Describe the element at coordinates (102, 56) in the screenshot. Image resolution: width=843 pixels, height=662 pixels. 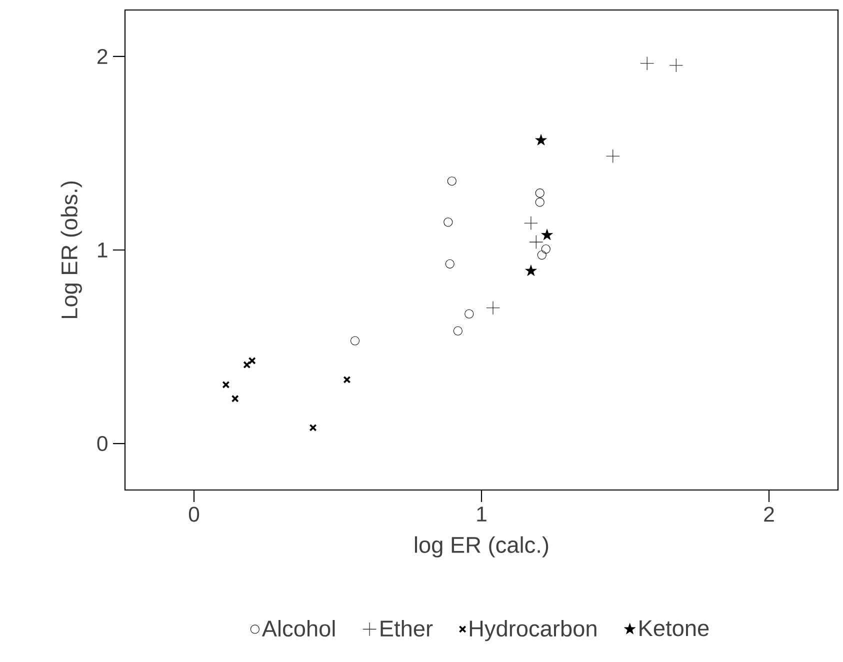
I see `y-tick-label: 2` at that location.